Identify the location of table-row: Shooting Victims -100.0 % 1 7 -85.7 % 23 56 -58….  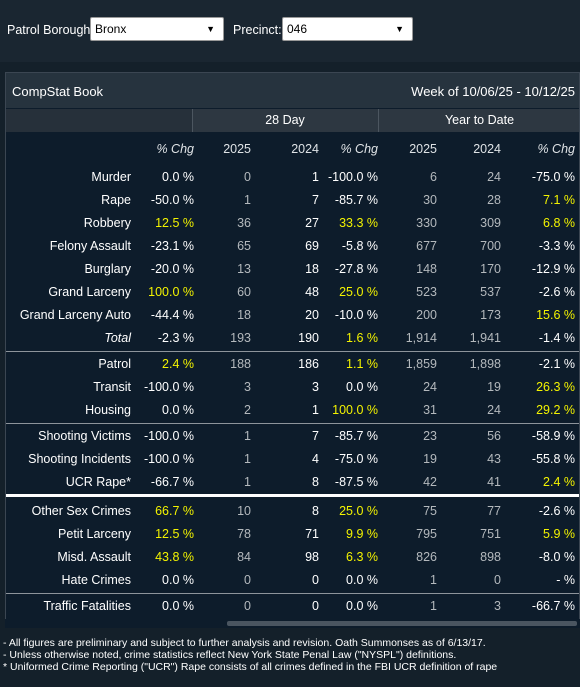
(292, 436).